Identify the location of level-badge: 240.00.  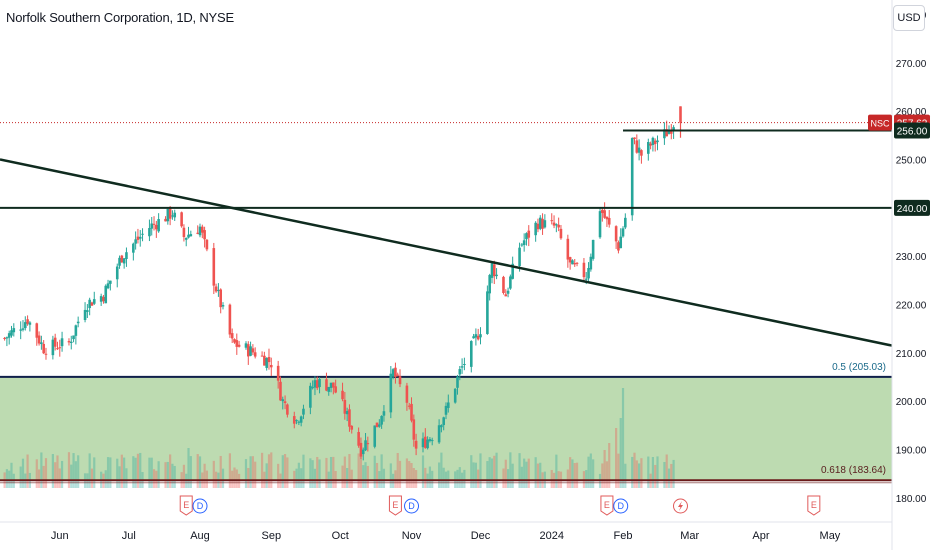
(912, 207).